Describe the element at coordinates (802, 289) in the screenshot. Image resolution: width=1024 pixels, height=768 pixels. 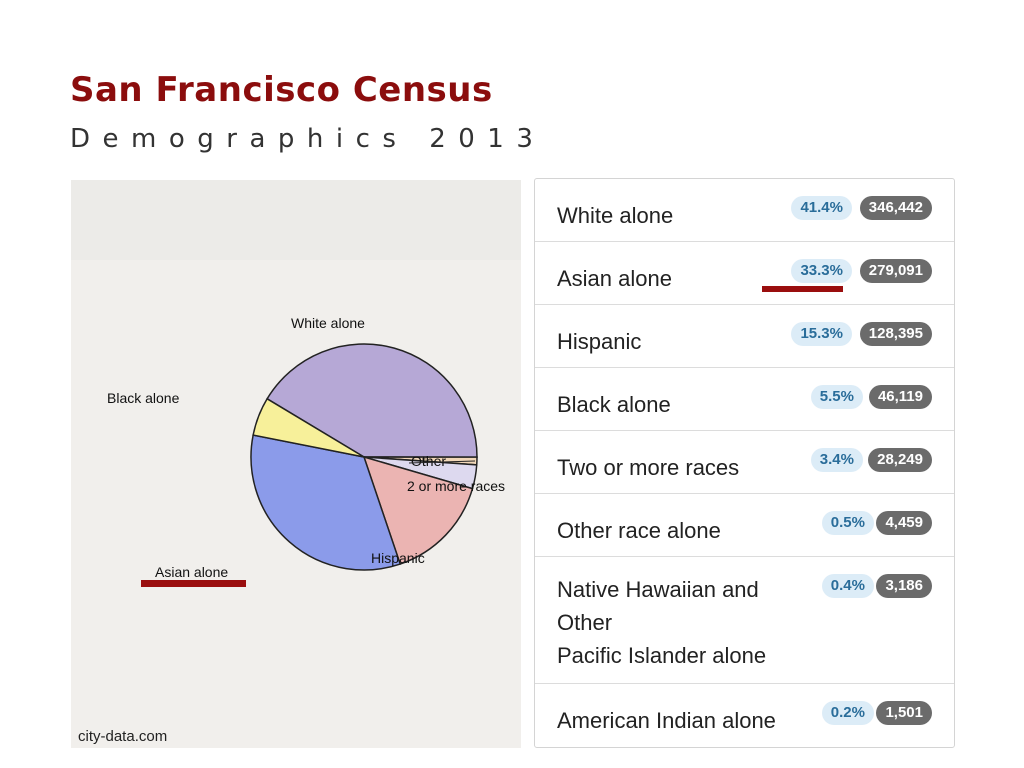
I see `asian-pct-highlight-underline` at that location.